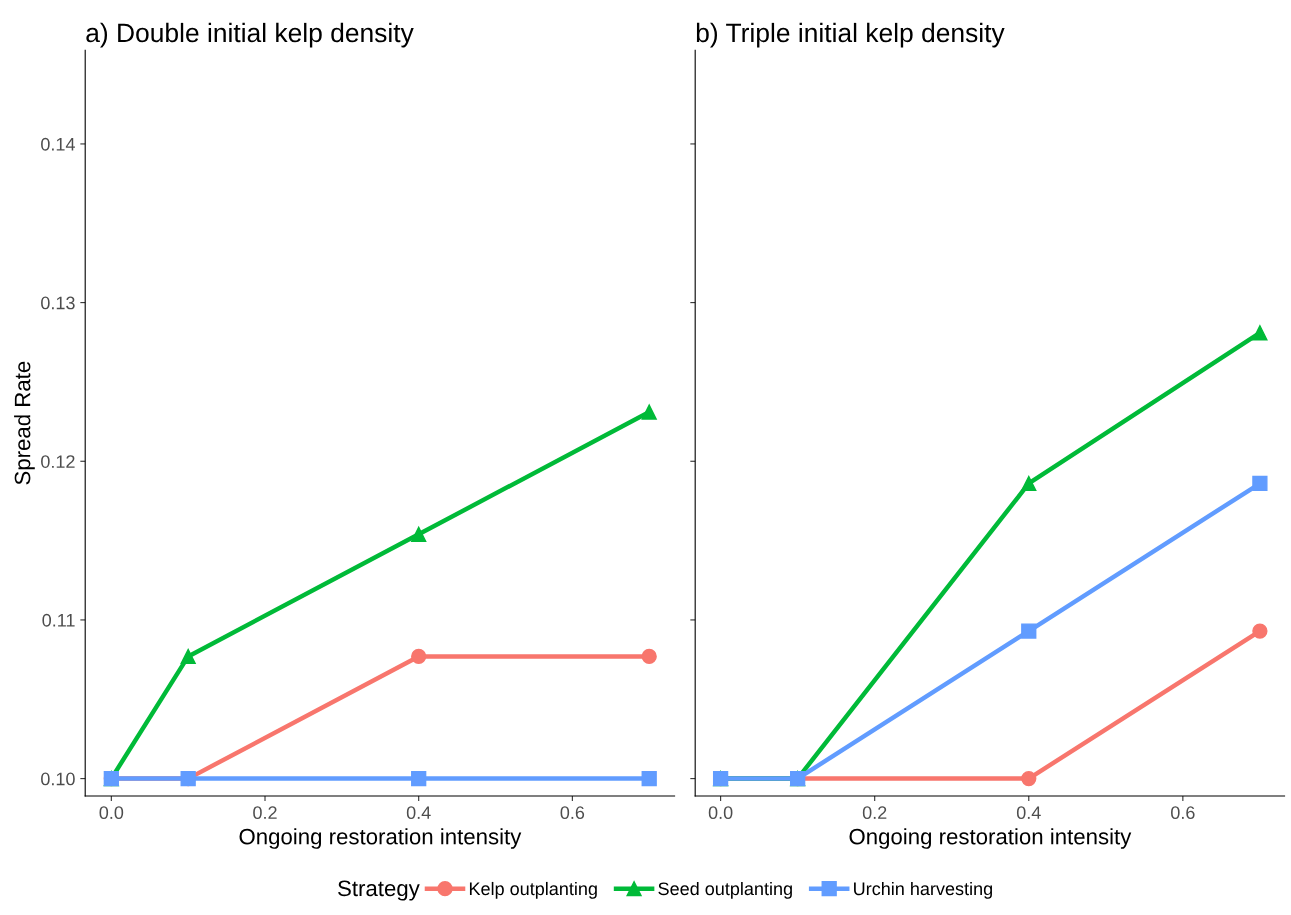  Describe the element at coordinates (725, 890) in the screenshot. I see `legend-label: Seed outplanting` at that location.